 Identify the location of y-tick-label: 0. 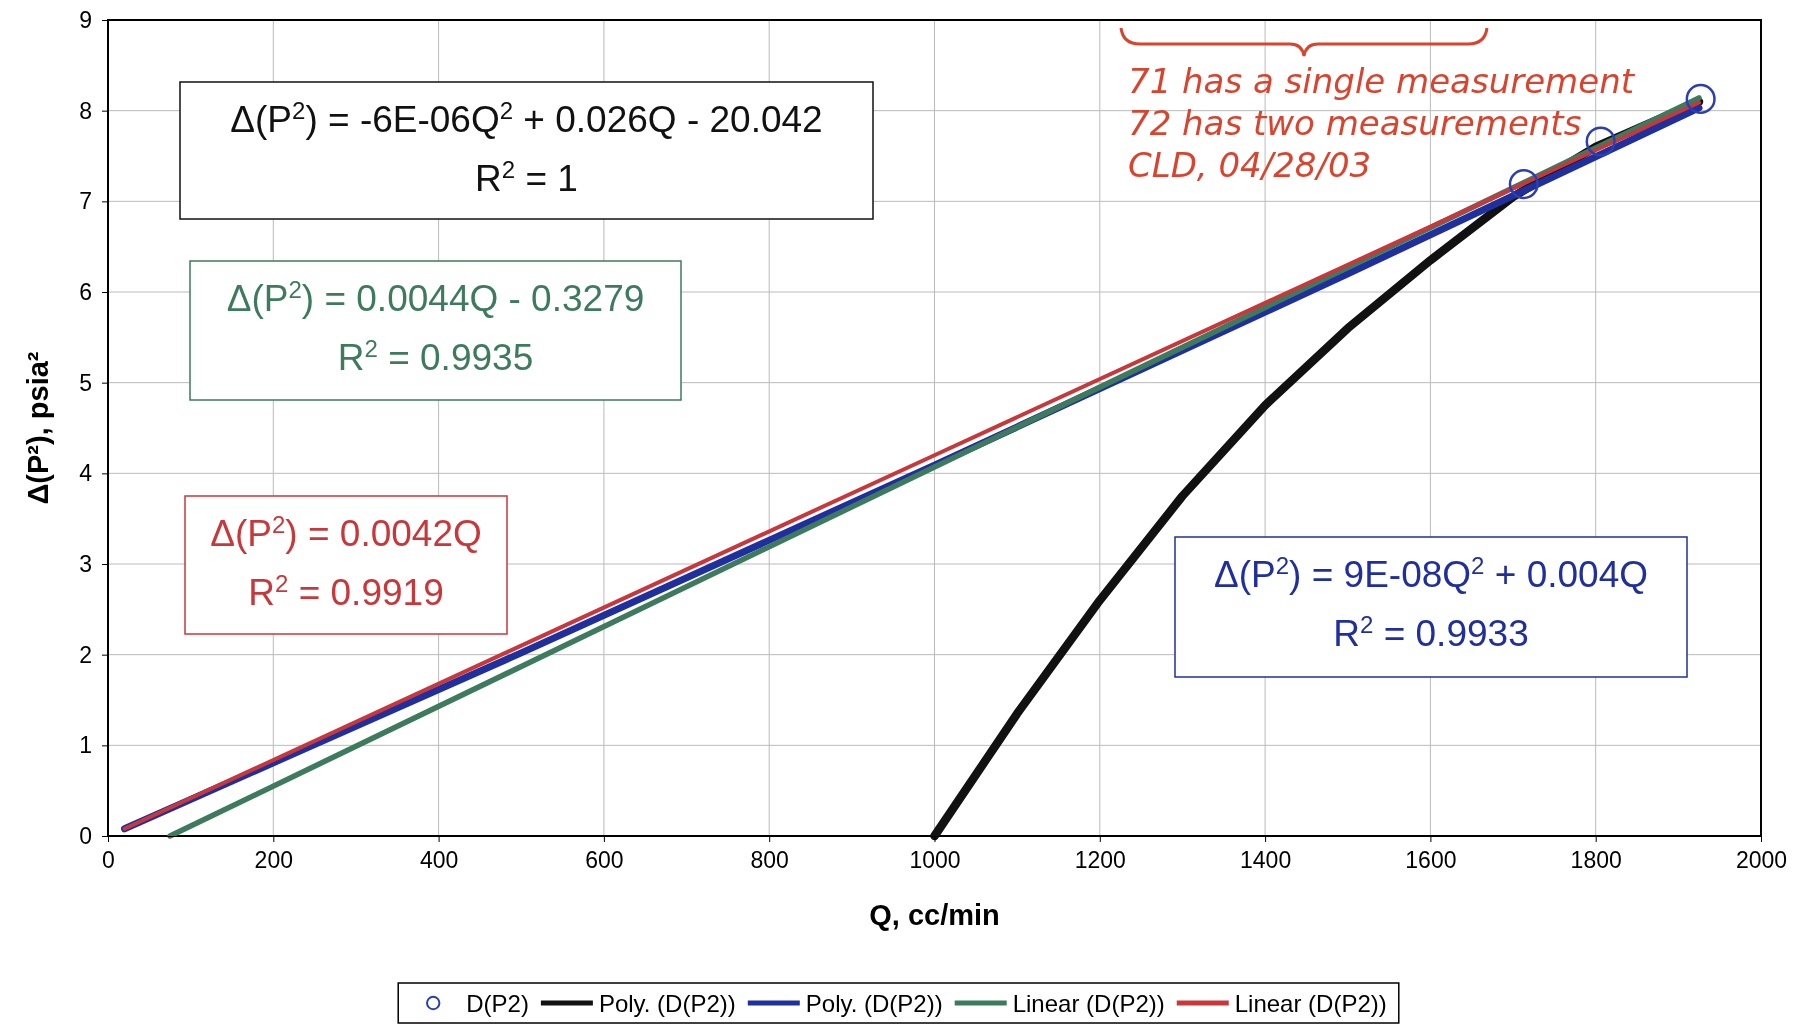
(85, 835).